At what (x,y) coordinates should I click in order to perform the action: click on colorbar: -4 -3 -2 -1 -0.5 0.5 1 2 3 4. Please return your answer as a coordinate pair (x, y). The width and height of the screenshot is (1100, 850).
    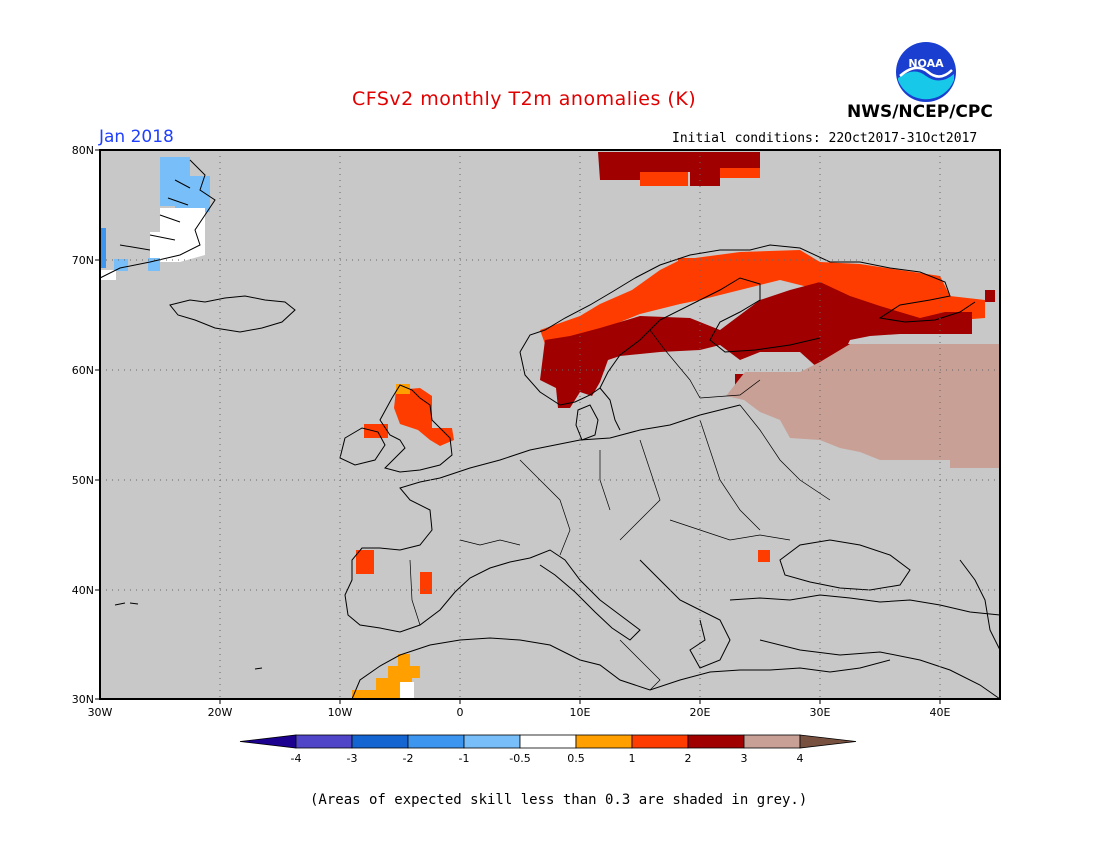
    Looking at the image, I should click on (548, 749).